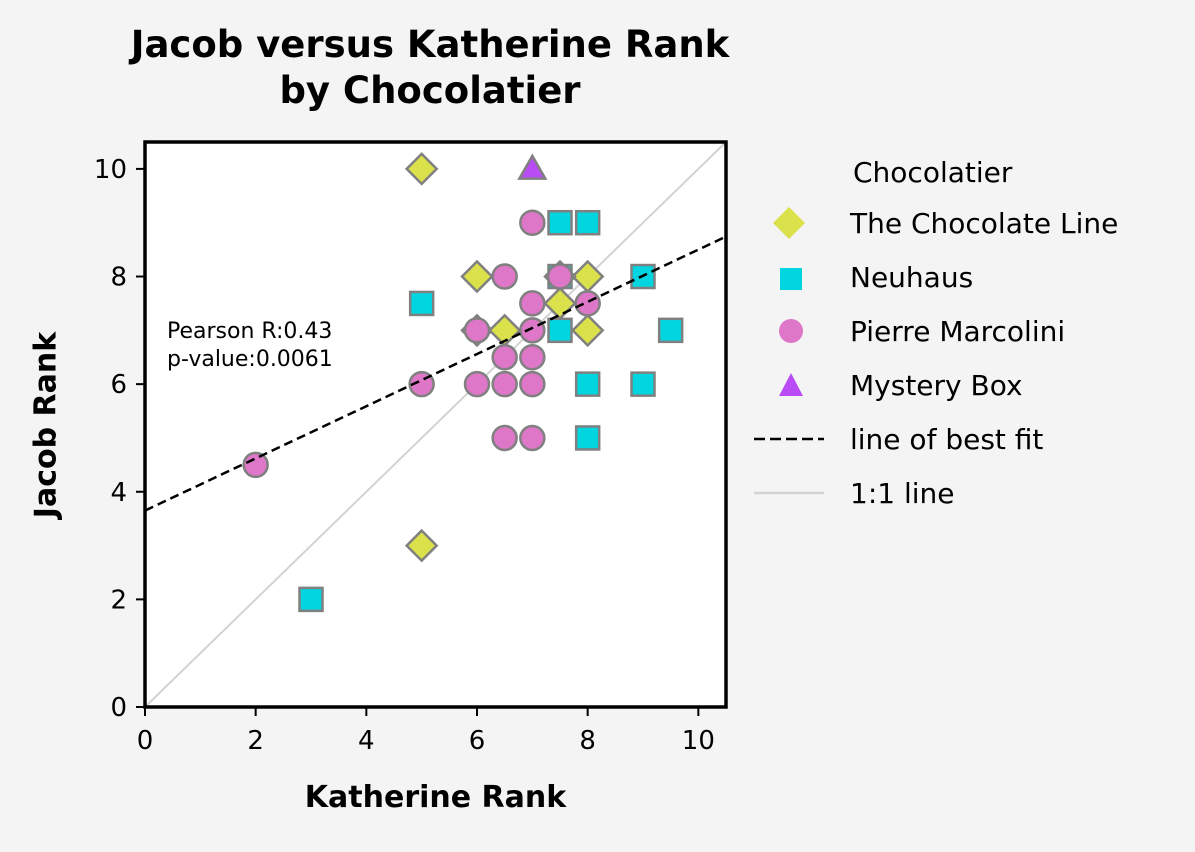  Describe the element at coordinates (118, 385) in the screenshot. I see `y-tick-label: 6` at that location.